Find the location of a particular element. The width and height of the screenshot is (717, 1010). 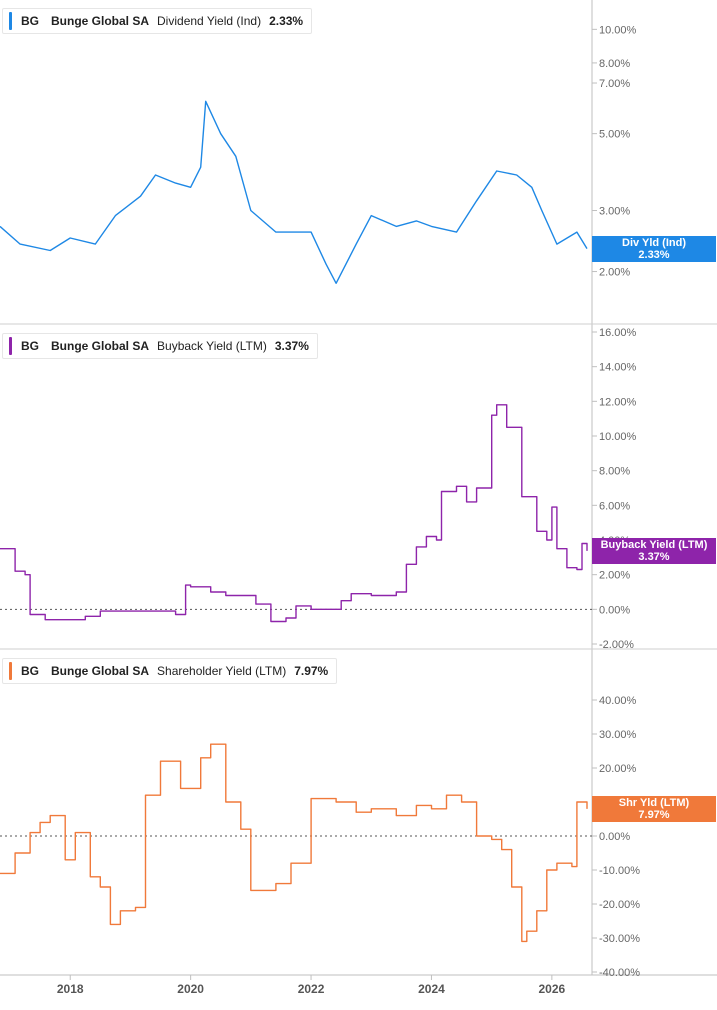

last-value-badge-shareholder: Shr Yld (LTM) 7.97% is located at coordinates (654, 808).